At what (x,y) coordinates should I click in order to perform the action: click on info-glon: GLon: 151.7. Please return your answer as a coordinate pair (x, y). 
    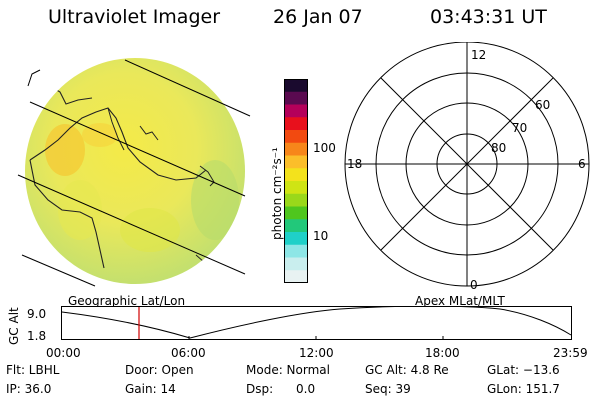
    Looking at the image, I should click on (523, 389).